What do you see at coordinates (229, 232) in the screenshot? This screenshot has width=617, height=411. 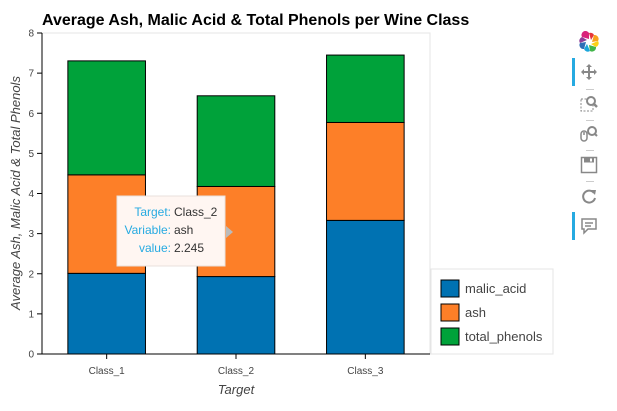 I see `tooltip-pointer` at bounding box center [229, 232].